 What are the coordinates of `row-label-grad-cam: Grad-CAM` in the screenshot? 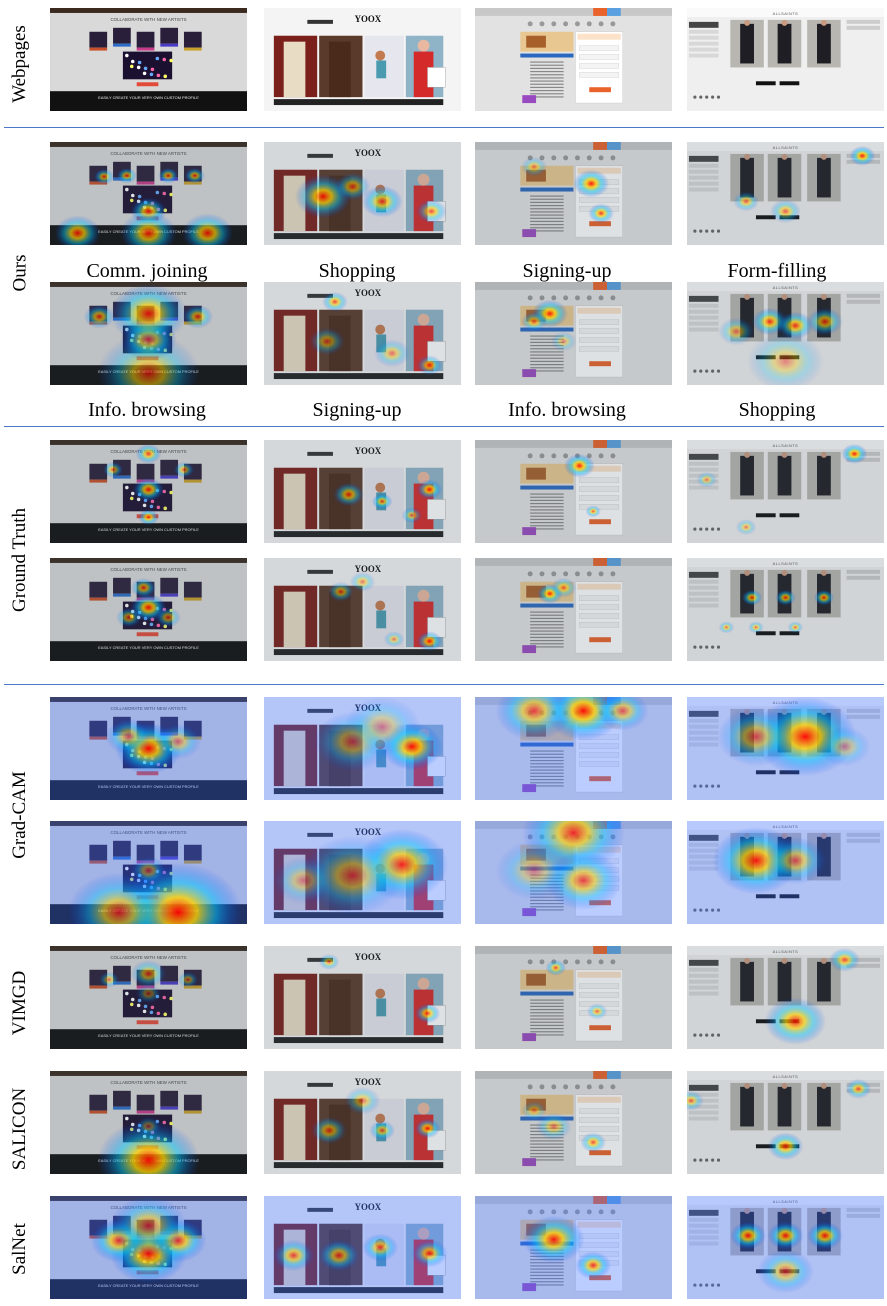 It's located at (20, 815).